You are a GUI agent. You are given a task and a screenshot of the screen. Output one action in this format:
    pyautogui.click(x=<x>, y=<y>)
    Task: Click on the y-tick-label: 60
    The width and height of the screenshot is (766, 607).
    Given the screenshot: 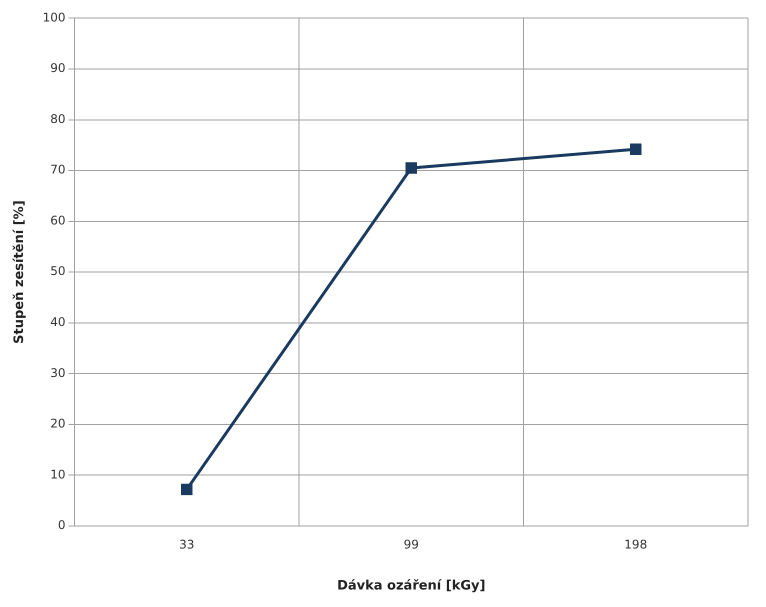 What is the action you would take?
    pyautogui.click(x=58, y=220)
    